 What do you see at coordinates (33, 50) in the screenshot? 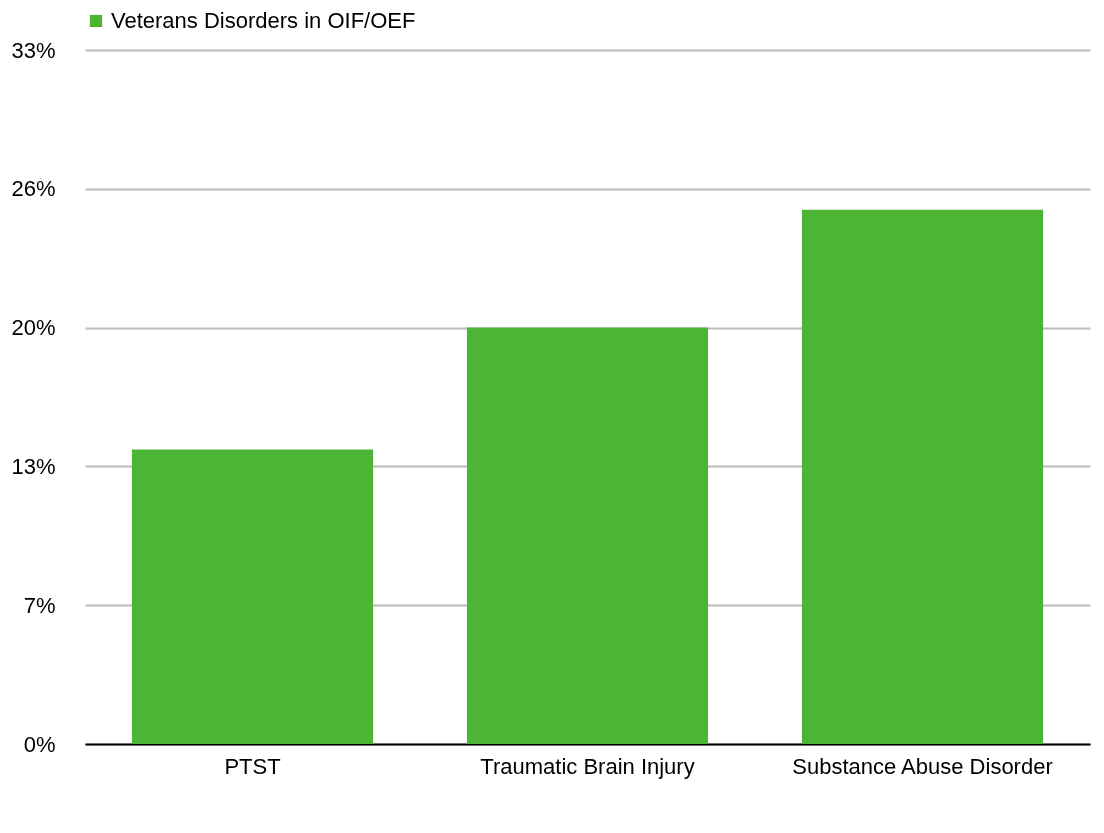
I see `y-tick-label: 33%` at bounding box center [33, 50].